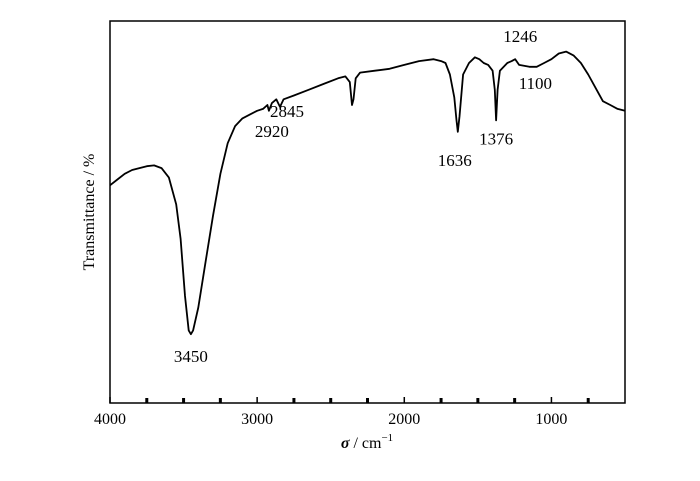  Describe the element at coordinates (520, 36) in the screenshot. I see `peak-label: 1246` at that location.